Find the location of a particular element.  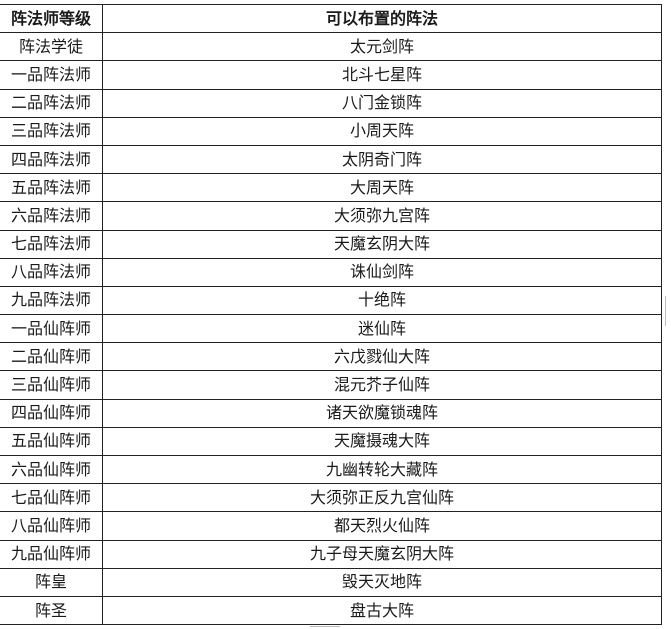

formation-cell: 混元芥子仙阵 is located at coordinates (382, 385).